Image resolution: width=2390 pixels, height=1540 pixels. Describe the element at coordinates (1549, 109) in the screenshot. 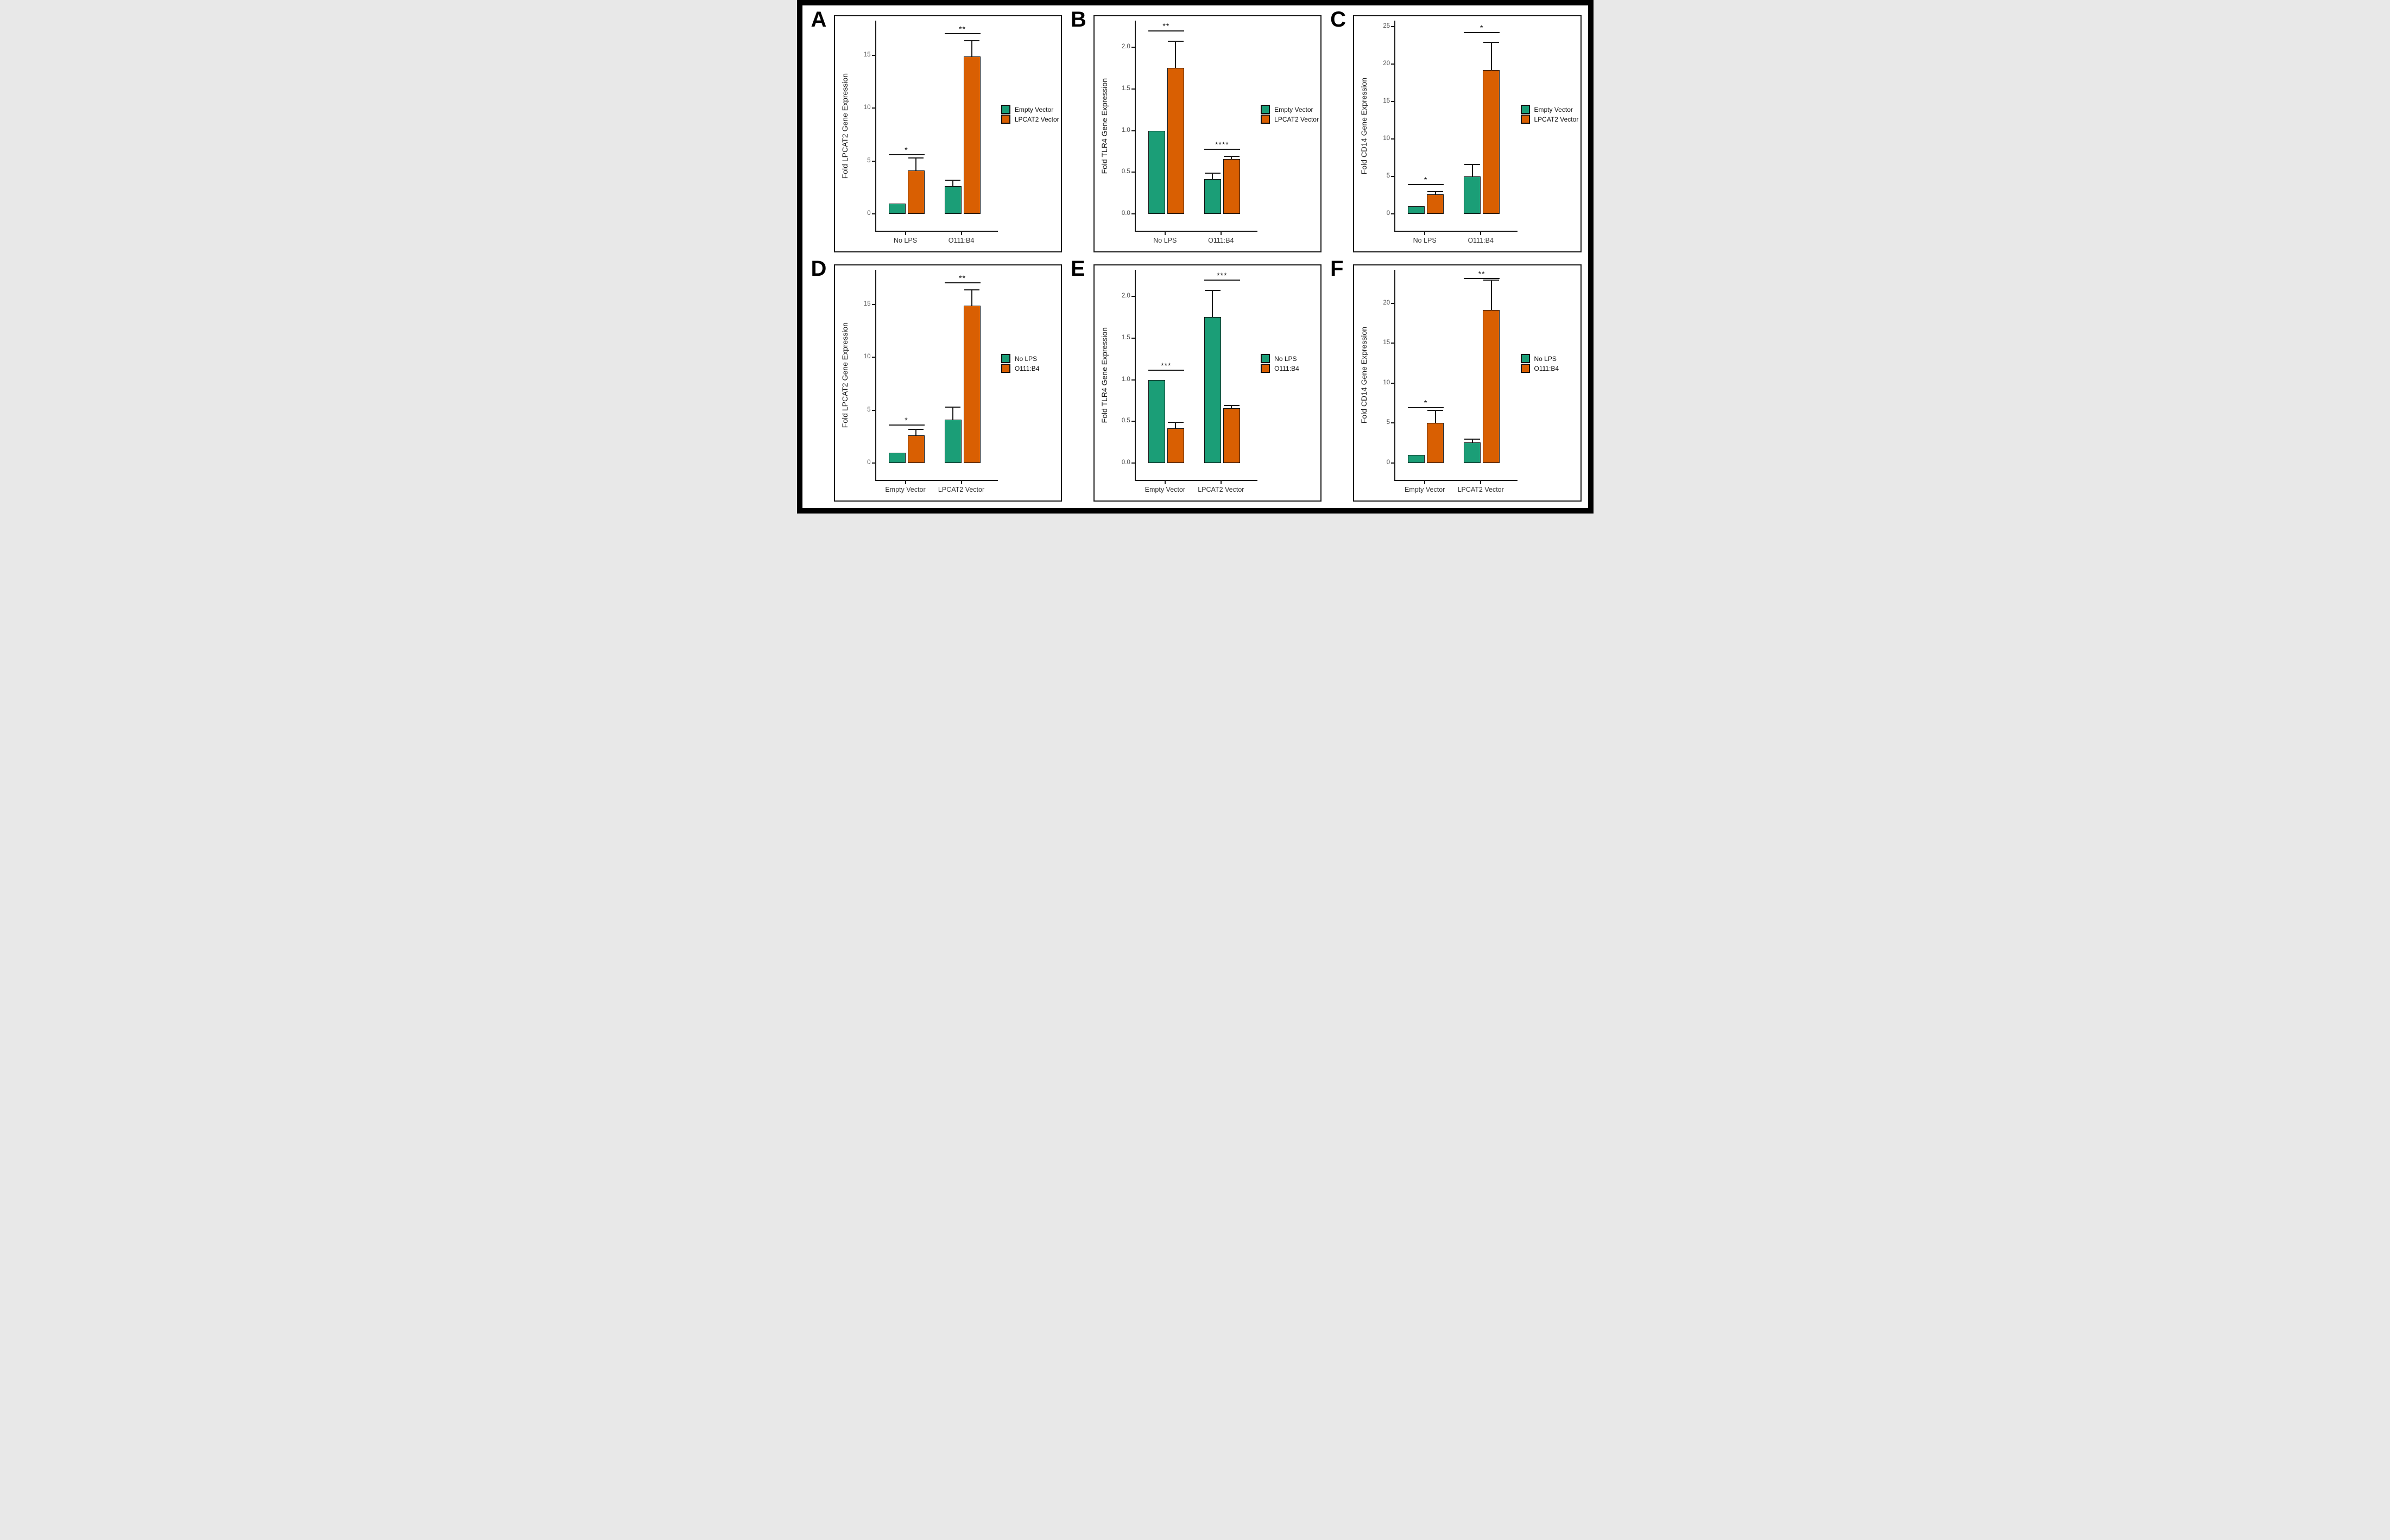

I see `legend-item: Empty Vector` at that location.